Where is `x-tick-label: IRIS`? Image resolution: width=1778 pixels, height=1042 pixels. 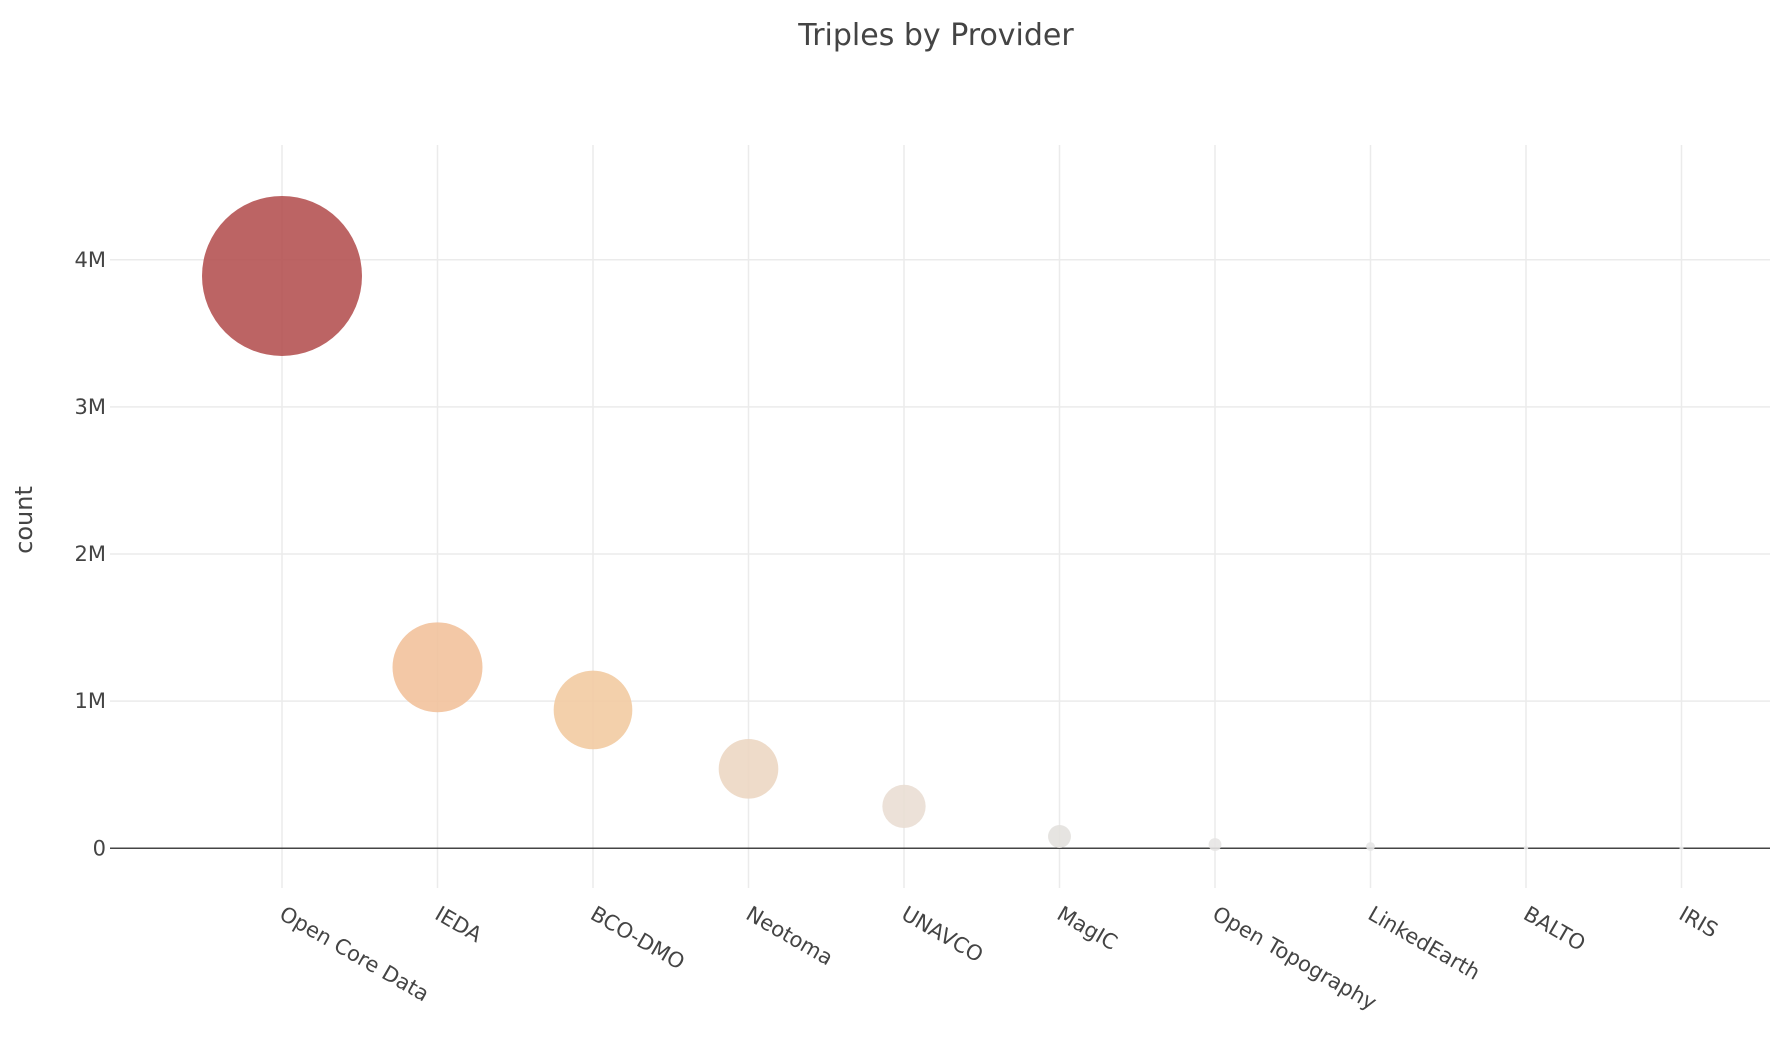 x-tick-label: IRIS is located at coordinates (1698, 922).